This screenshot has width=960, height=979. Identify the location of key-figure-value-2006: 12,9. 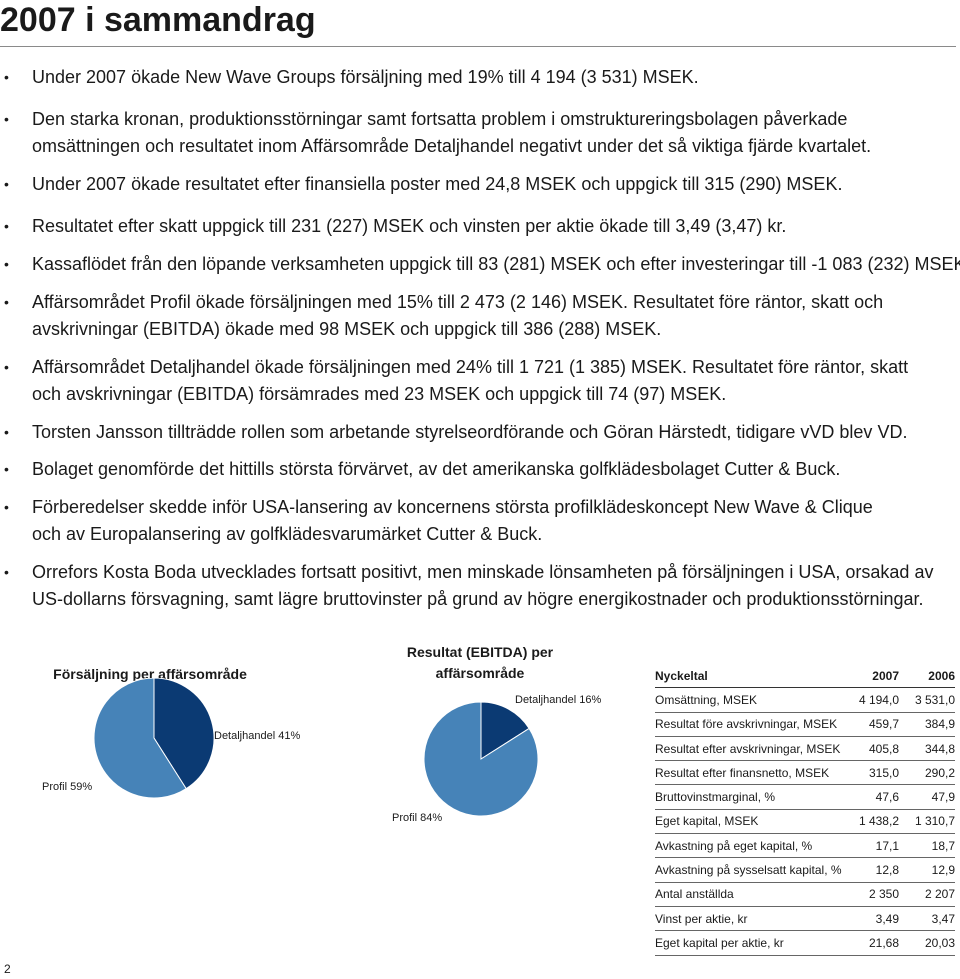
(927, 870).